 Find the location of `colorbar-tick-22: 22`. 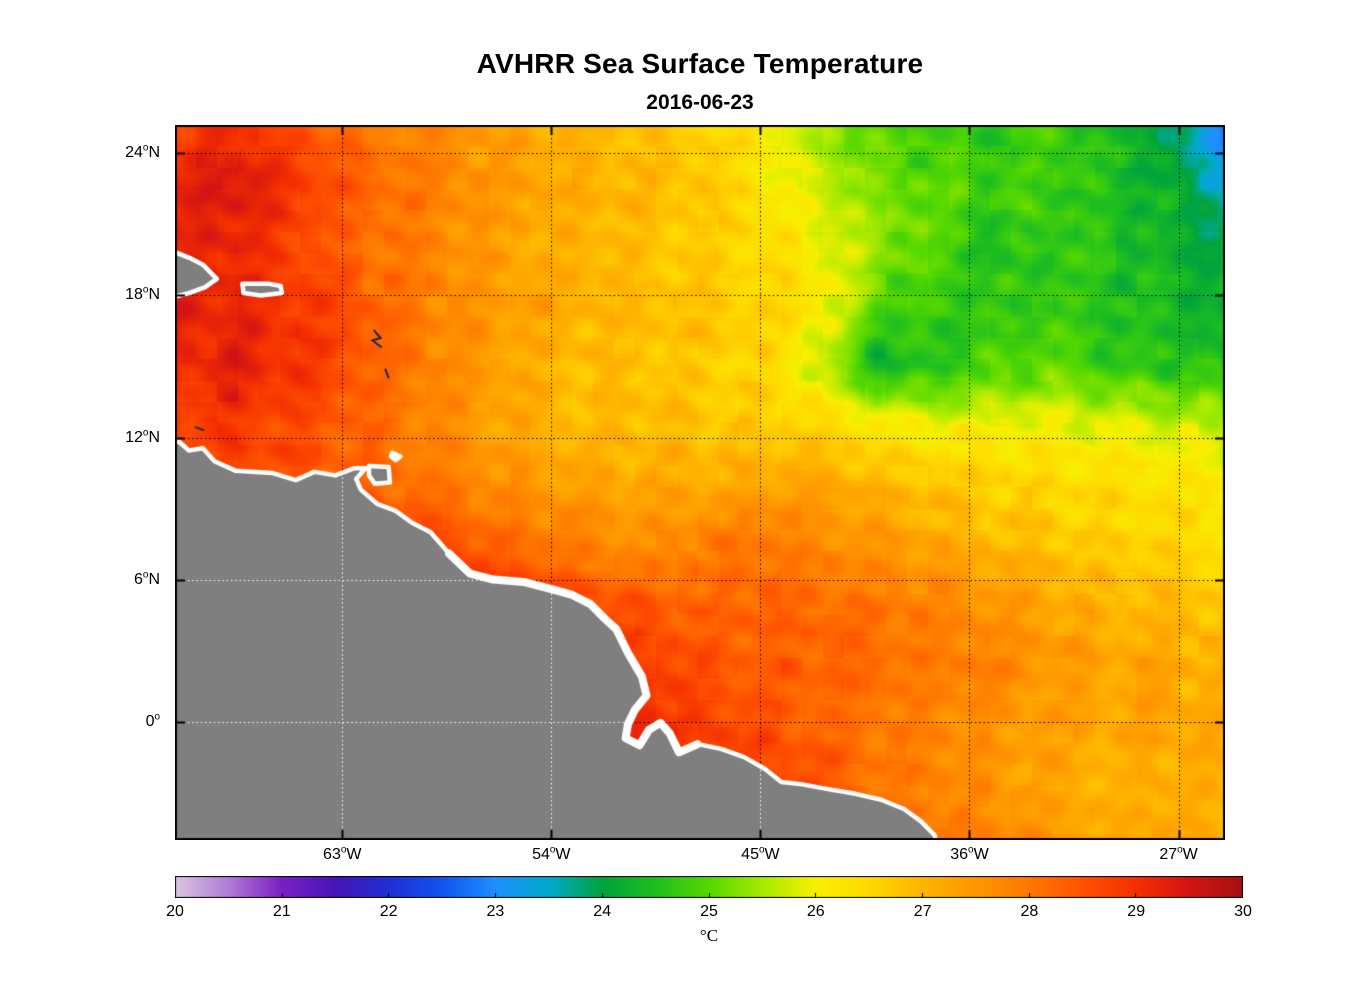

colorbar-tick-22: 22 is located at coordinates (388, 911).